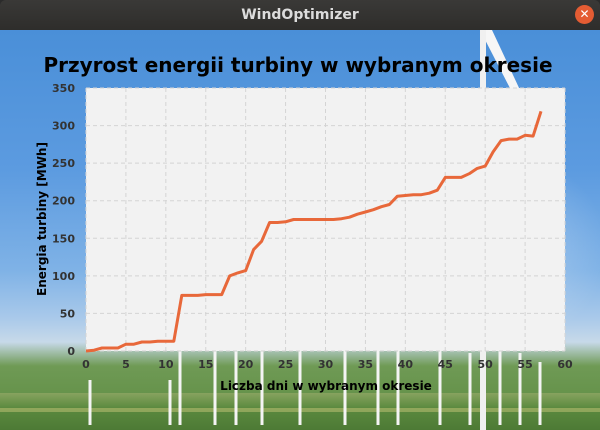 Image resolution: width=600 pixels, height=430 pixels. What do you see at coordinates (63, 276) in the screenshot?
I see `y-tick-label: 100` at bounding box center [63, 276].